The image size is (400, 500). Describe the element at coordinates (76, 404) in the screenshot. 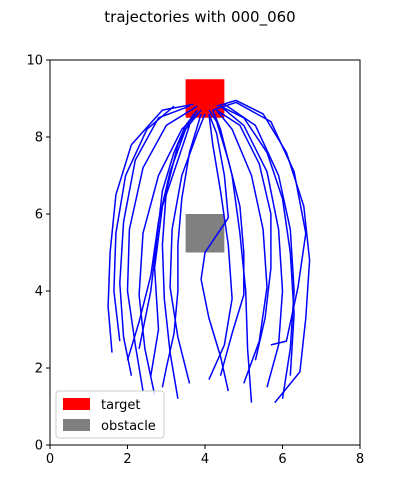

I see `legend-target-swatch` at that location.